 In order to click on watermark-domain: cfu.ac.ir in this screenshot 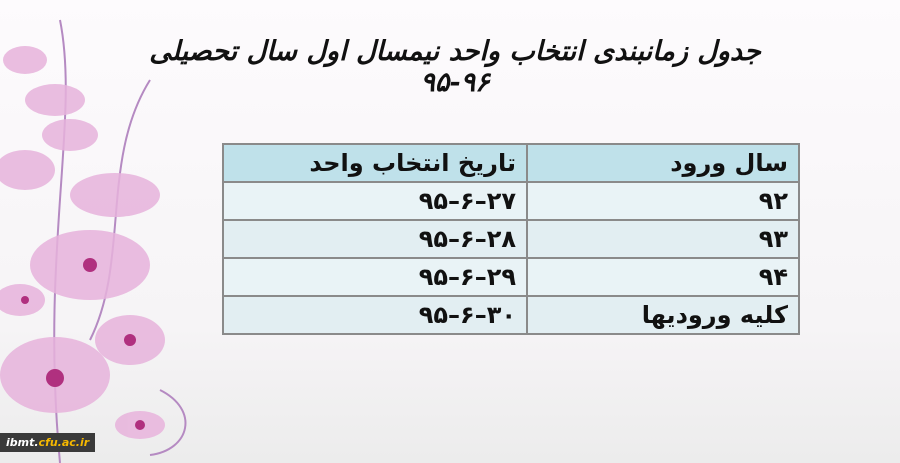, I will do `click(64, 442)`.